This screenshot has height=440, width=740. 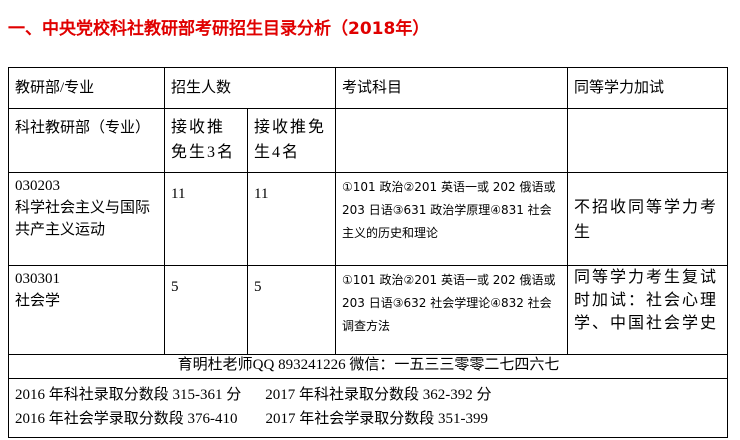 I want to click on enroll-2: 5, so click(x=291, y=309).